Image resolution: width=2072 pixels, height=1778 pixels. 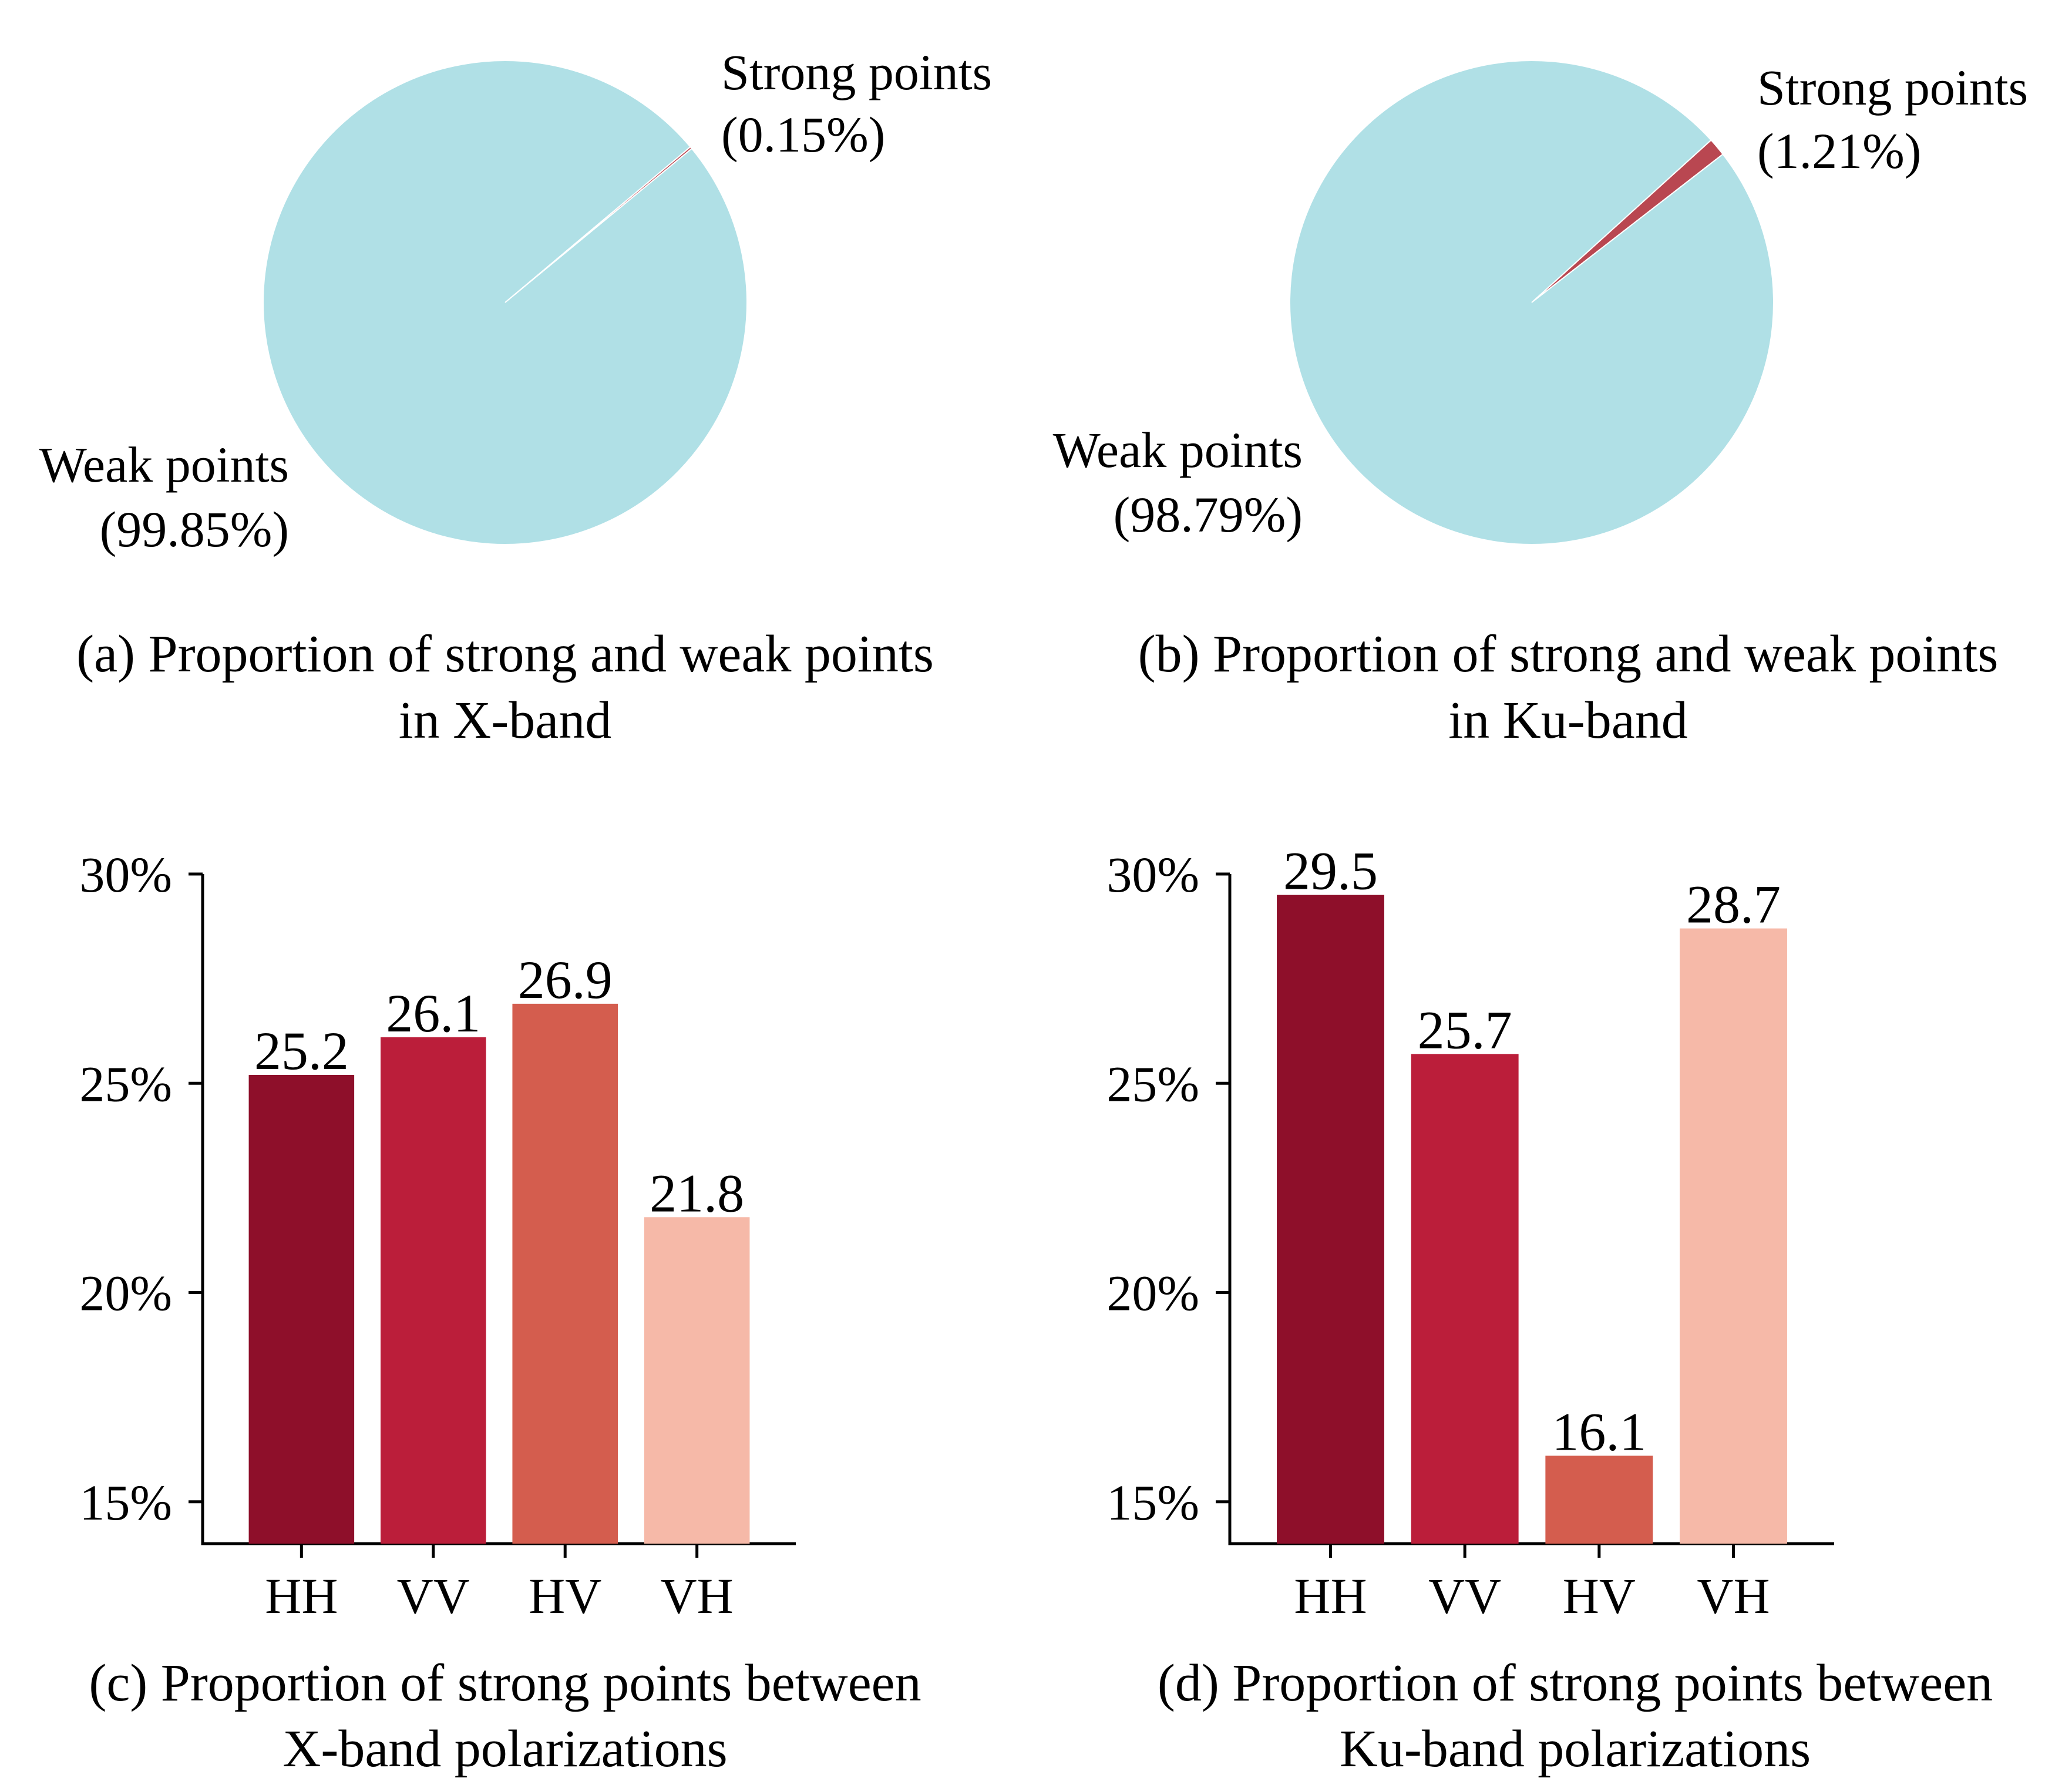 What do you see at coordinates (1465, 1030) in the screenshot?
I see `bar-data-label: 25.7` at bounding box center [1465, 1030].